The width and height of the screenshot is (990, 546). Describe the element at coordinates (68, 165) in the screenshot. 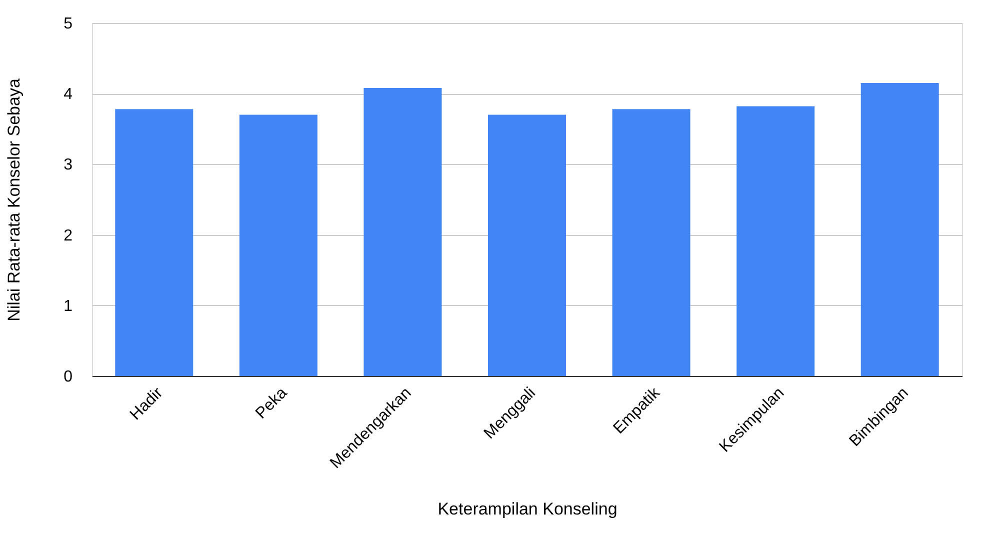

I see `y-tick-label: 3` at that location.